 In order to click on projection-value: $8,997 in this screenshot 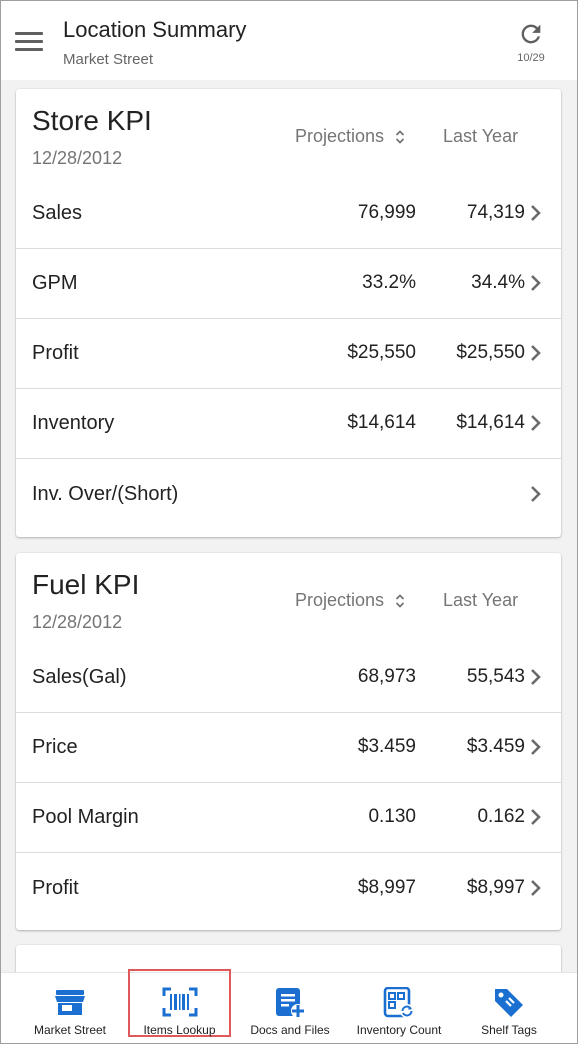, I will do `click(386, 887)`.